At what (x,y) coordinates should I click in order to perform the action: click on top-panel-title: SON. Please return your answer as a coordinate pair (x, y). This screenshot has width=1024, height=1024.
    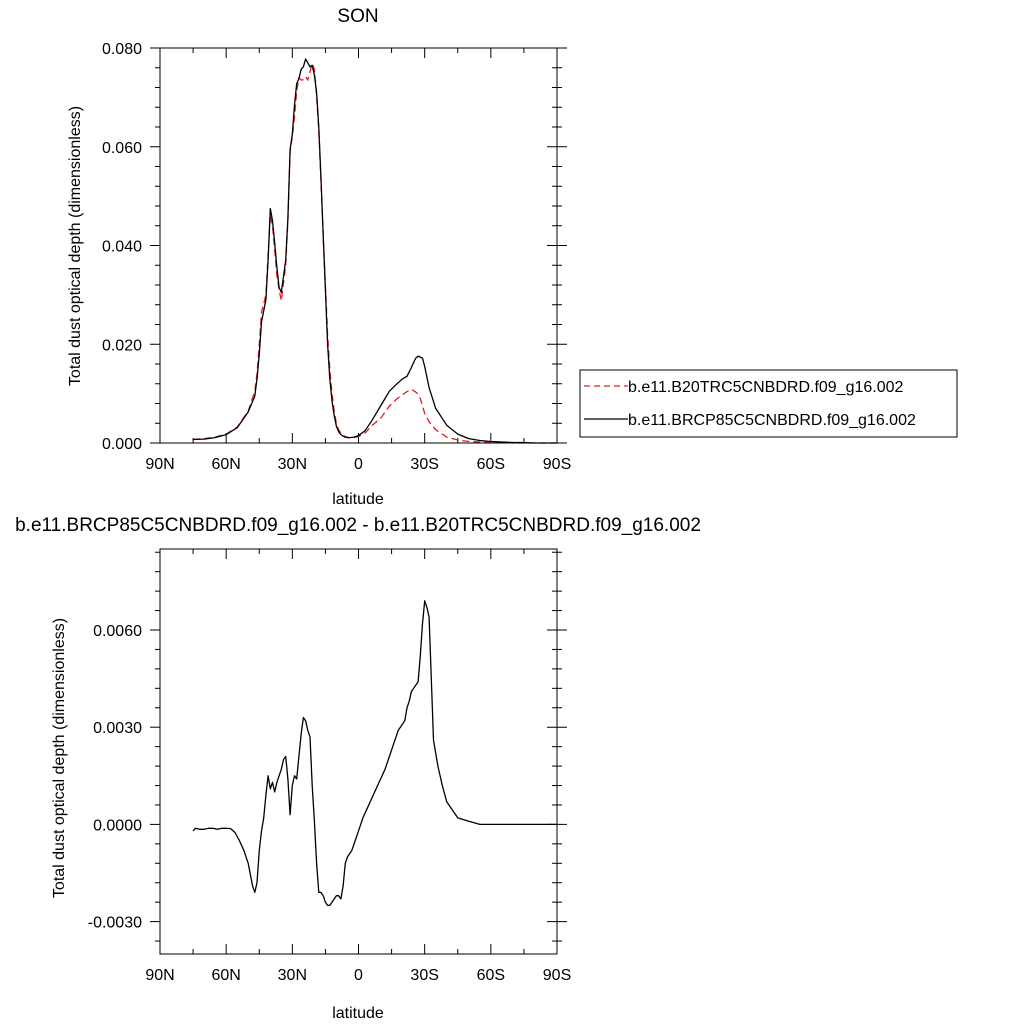
    Looking at the image, I should click on (357, 16).